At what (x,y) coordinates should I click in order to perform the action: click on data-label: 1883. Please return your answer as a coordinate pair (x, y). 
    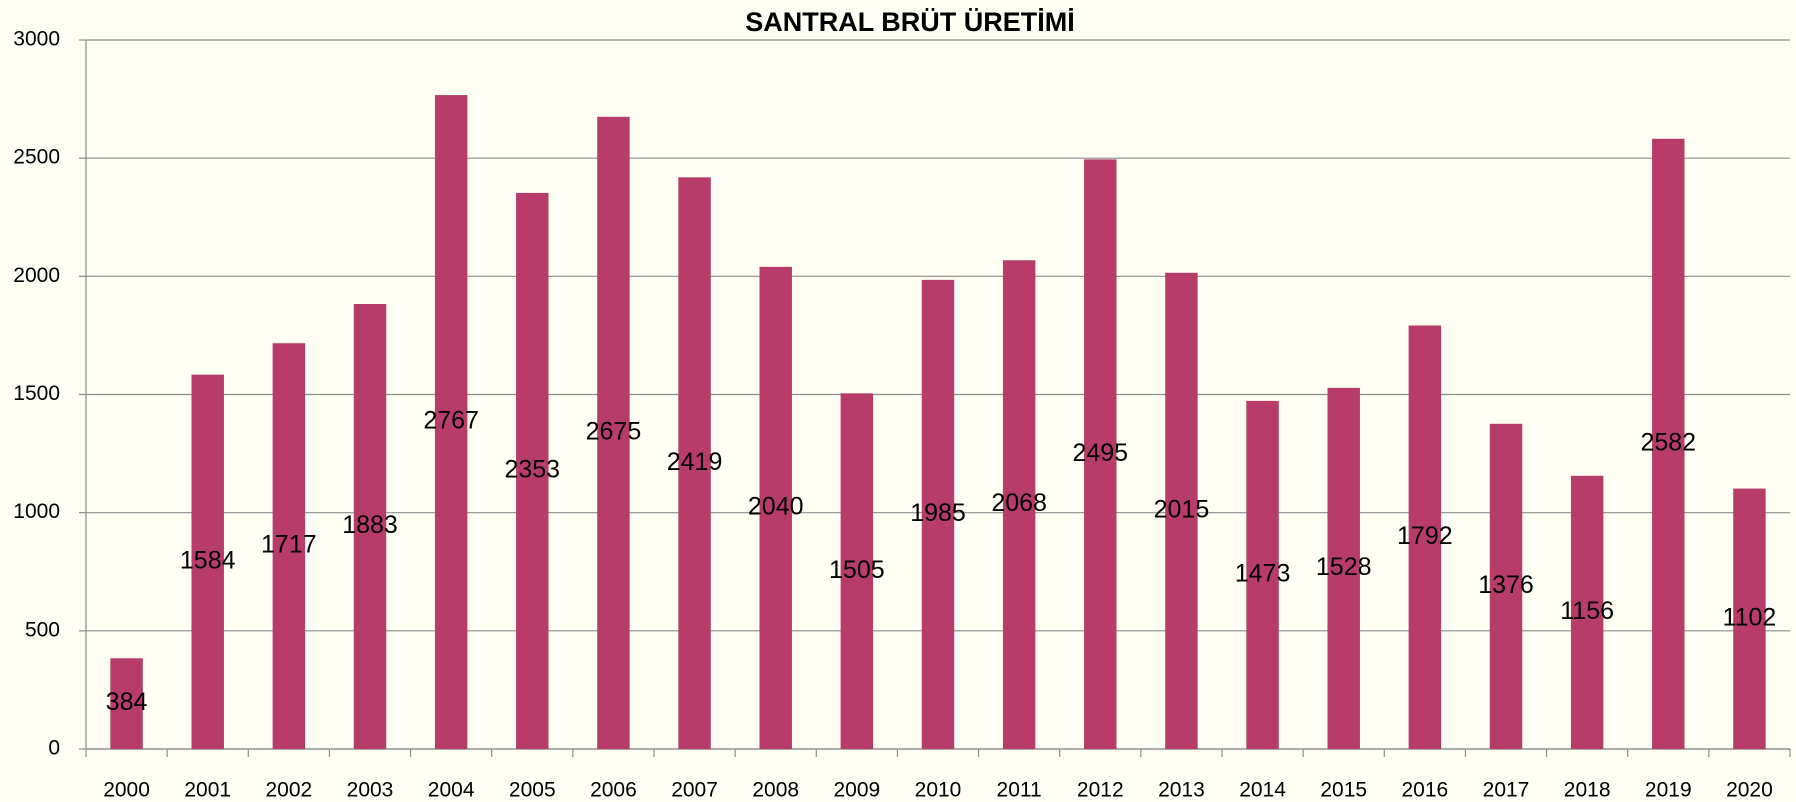
    Looking at the image, I should click on (370, 525).